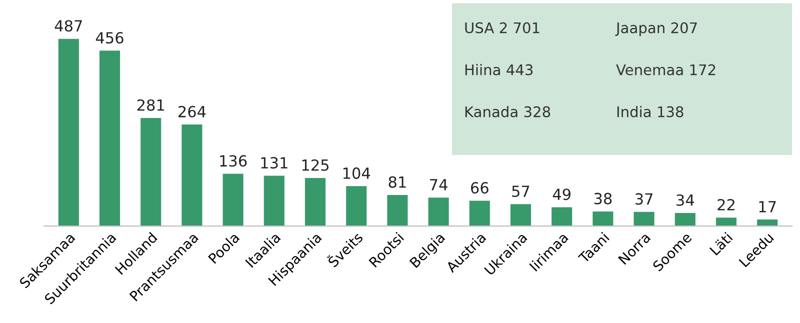 This screenshot has width=800, height=323. Describe the element at coordinates (479, 188) in the screenshot. I see `data-label: 66` at that location.